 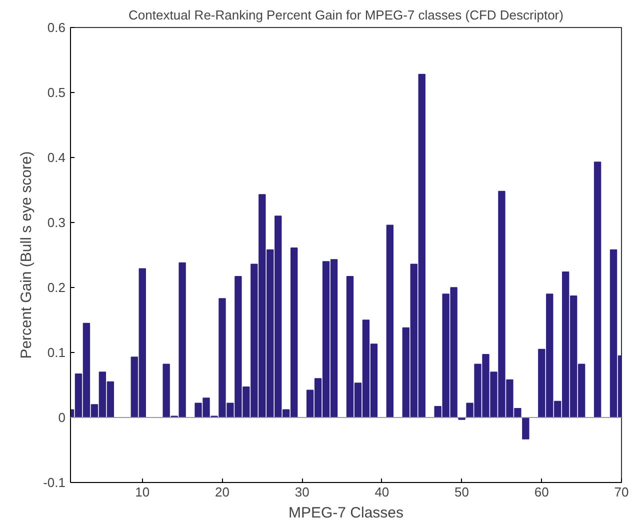 What do you see at coordinates (621, 492) in the screenshot?
I see `x-tick-label: 70` at bounding box center [621, 492].